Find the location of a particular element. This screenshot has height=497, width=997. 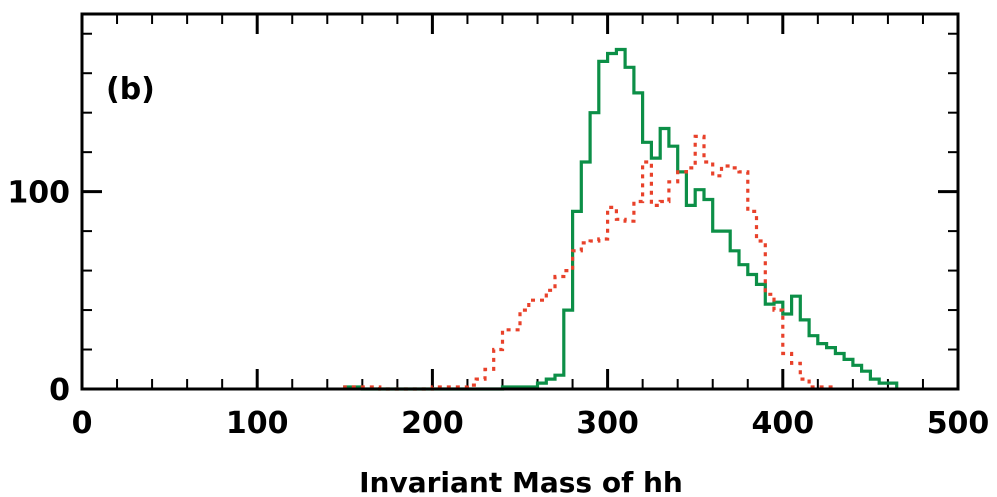

y-tick-labels: 0 100 is located at coordinates (38, 292).